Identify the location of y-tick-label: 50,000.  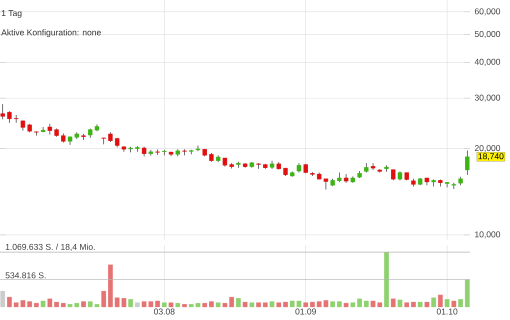
(487, 34).